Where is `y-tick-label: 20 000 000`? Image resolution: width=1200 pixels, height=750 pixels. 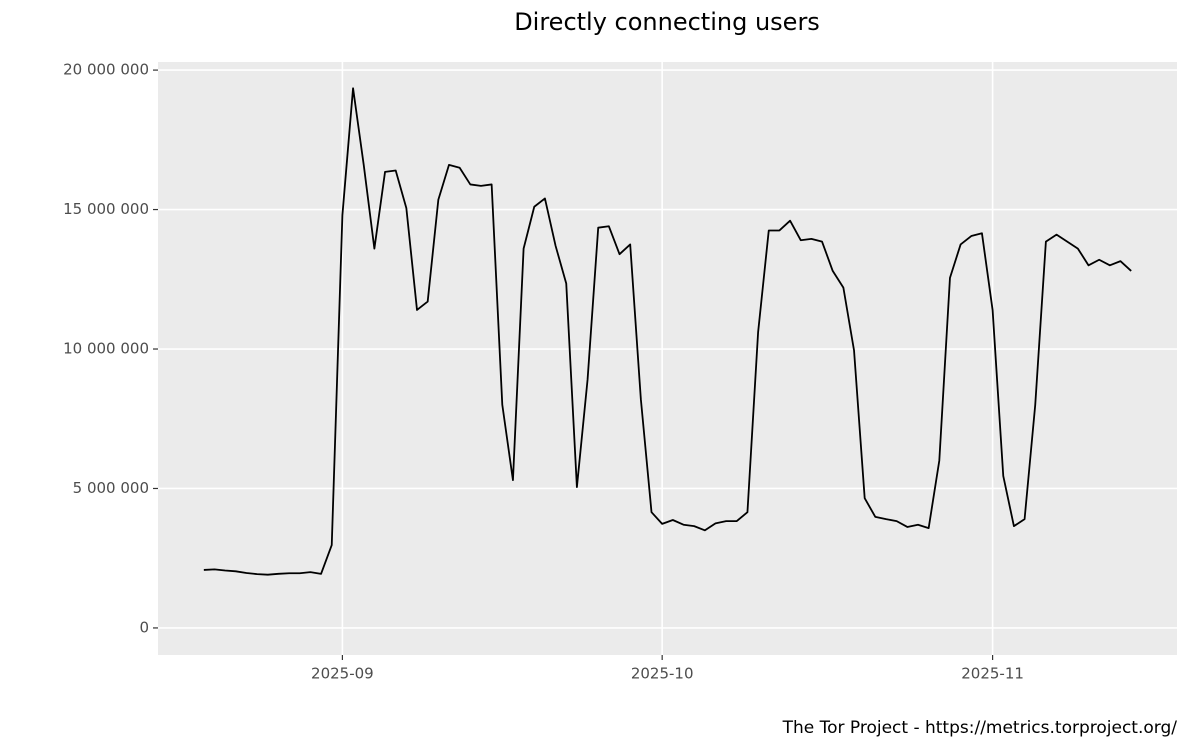 y-tick-label: 20 000 000 is located at coordinates (106, 70).